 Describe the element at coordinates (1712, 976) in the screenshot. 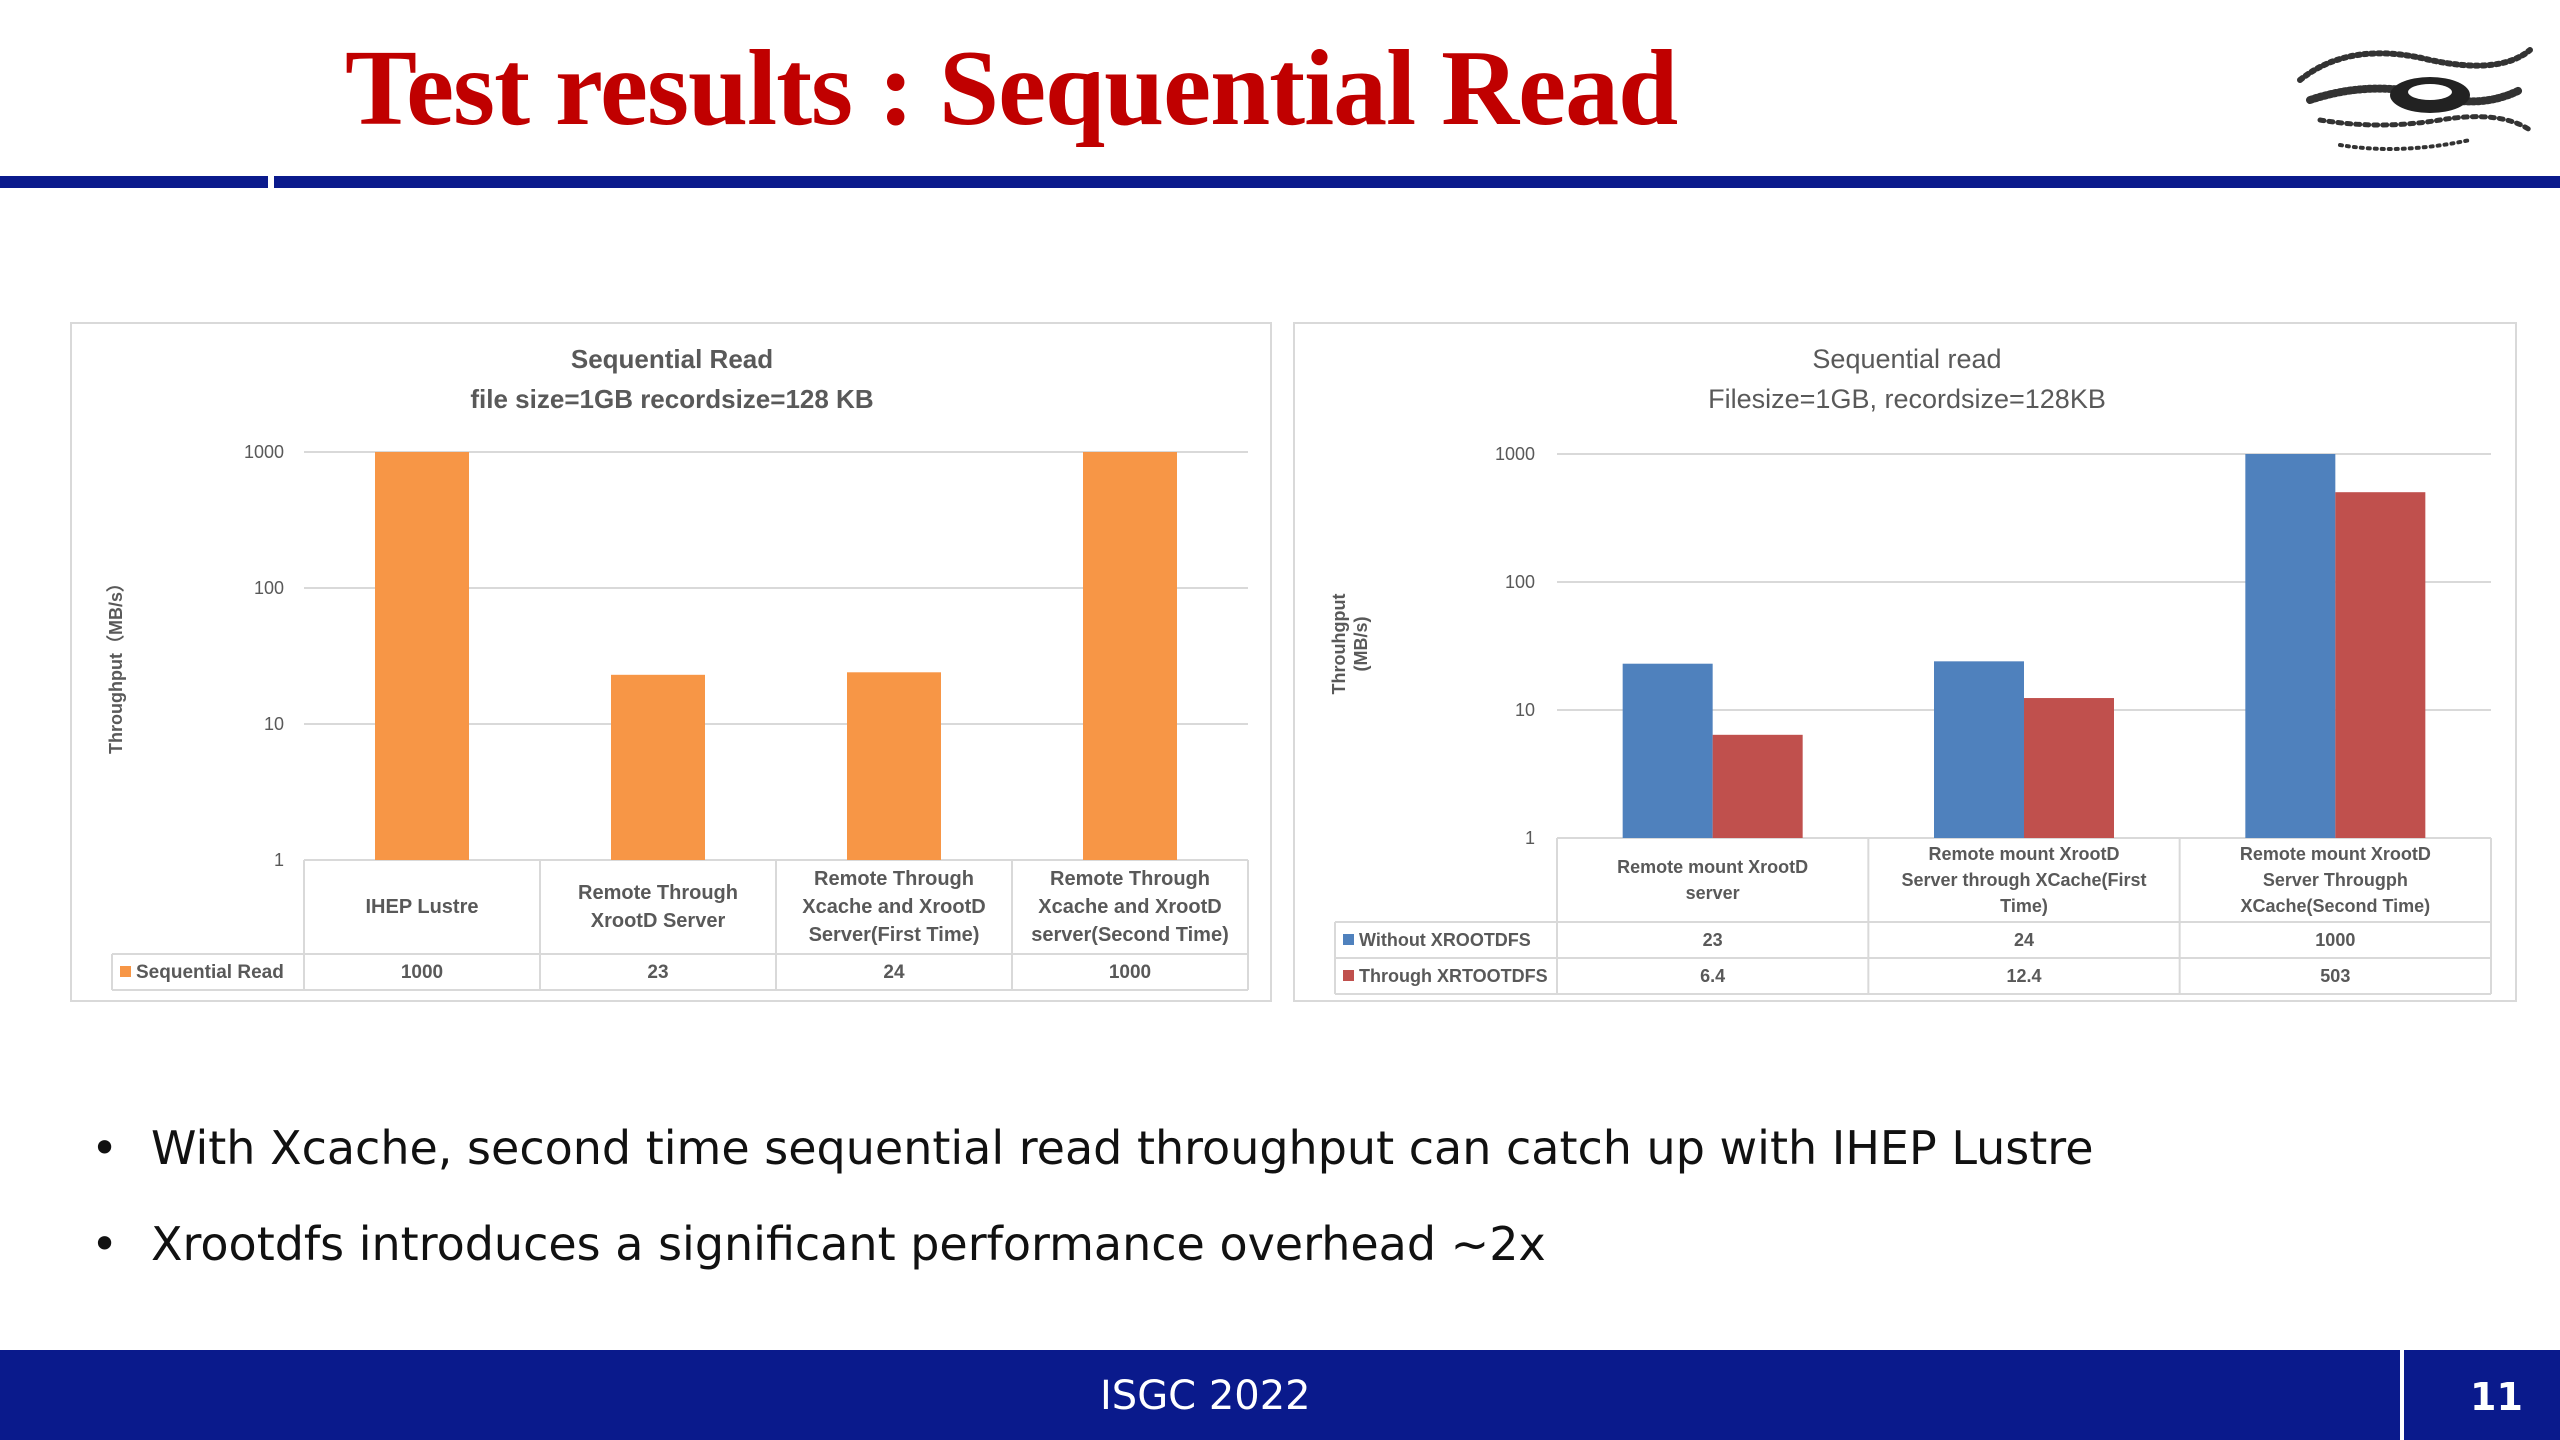

I see `data-table-value: 6.4` at that location.